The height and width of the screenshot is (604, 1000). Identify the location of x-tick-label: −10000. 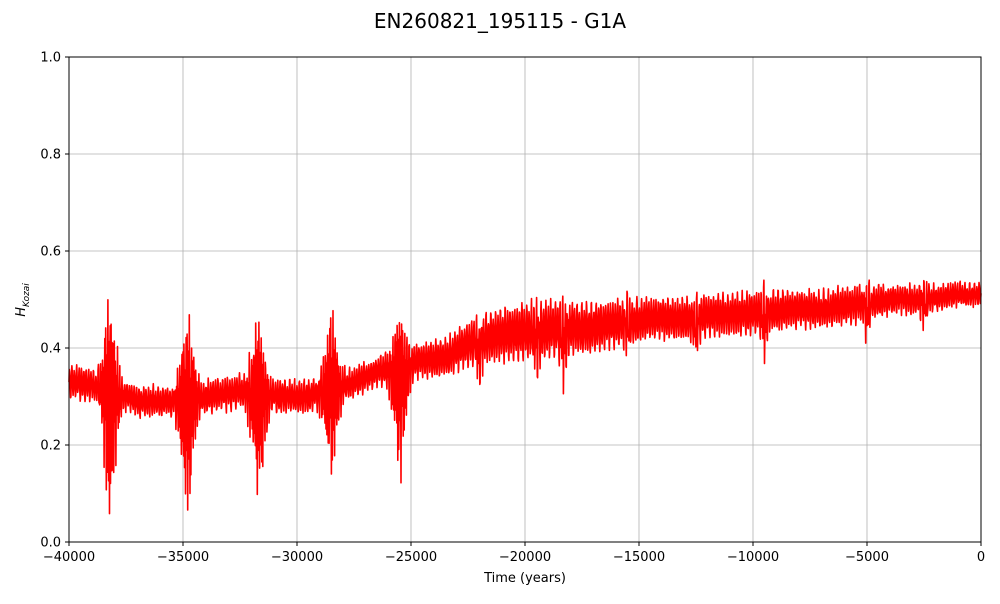
(753, 557).